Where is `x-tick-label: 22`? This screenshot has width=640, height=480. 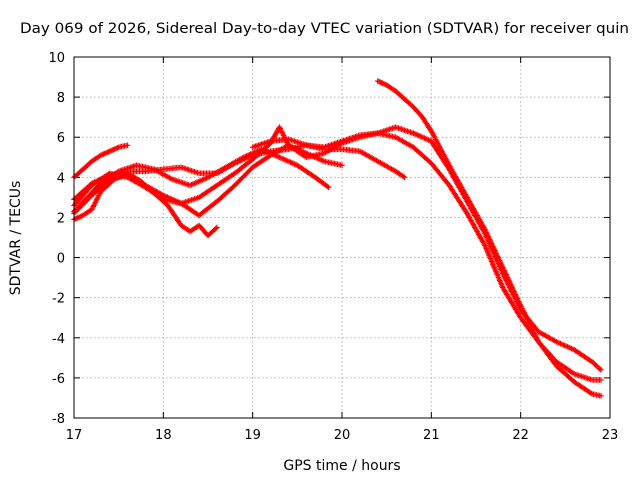 x-tick-label: 22 is located at coordinates (520, 435).